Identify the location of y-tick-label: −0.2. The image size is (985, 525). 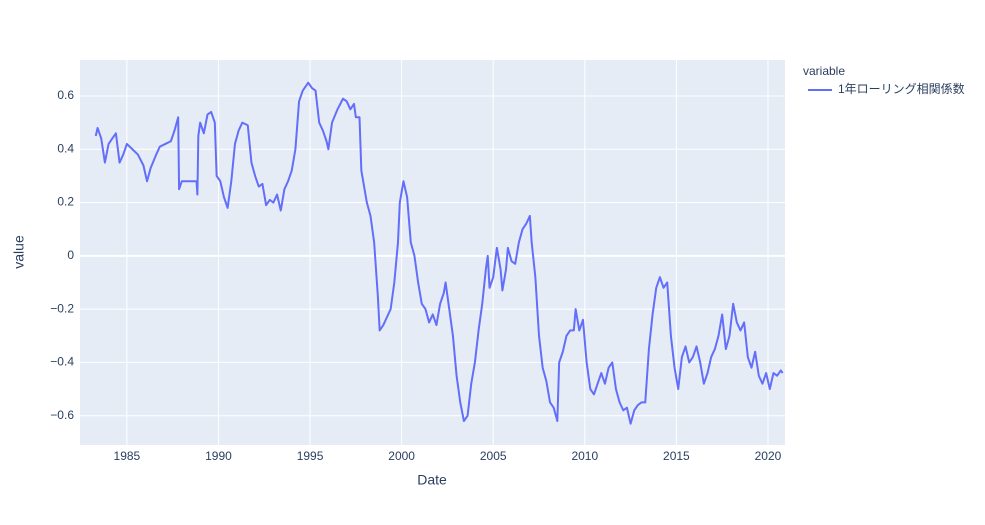
(62, 308).